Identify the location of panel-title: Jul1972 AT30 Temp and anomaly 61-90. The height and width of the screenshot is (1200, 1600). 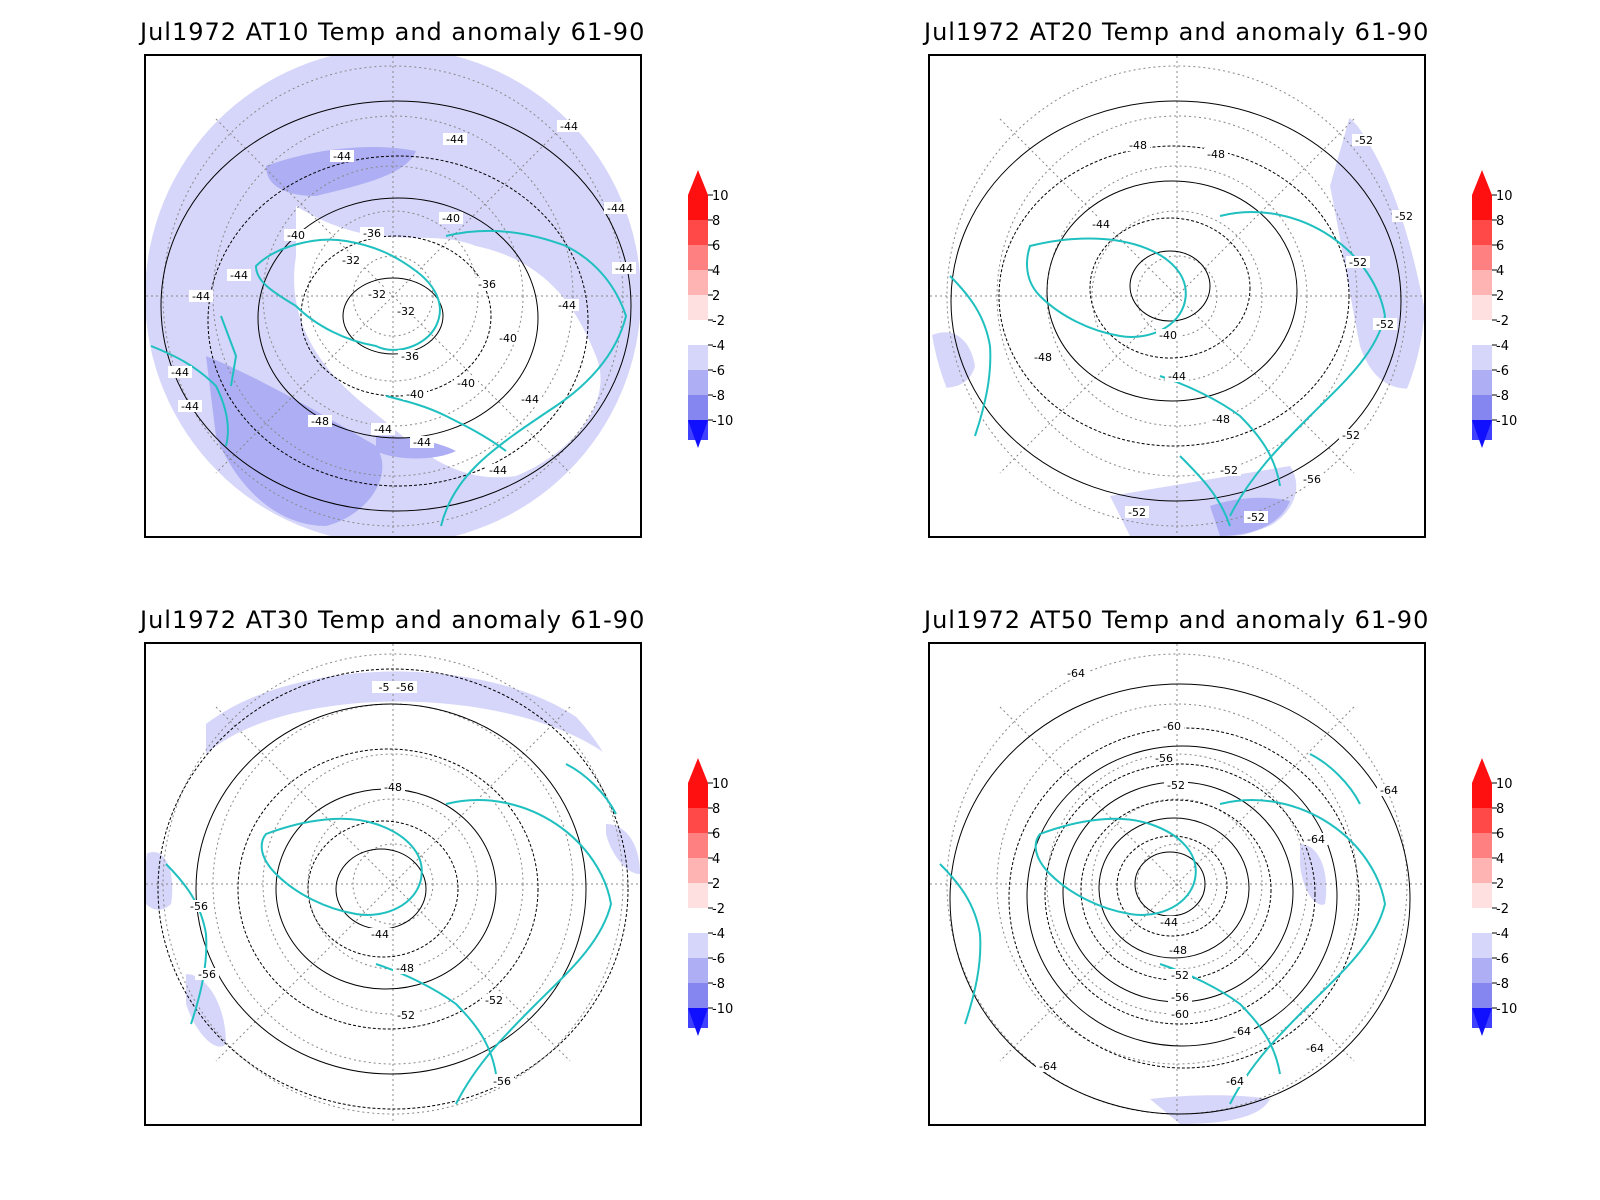
(393, 620).